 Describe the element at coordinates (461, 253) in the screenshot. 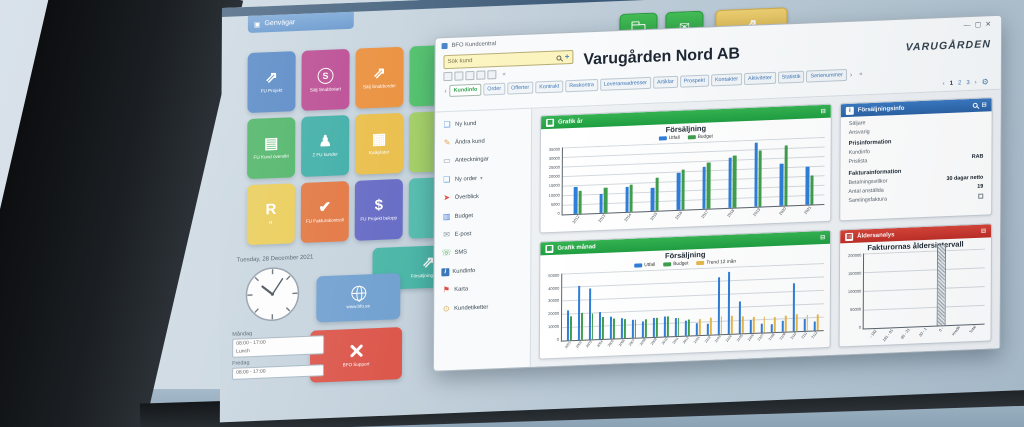

I see `sidebar-item-label: SMS` at that location.